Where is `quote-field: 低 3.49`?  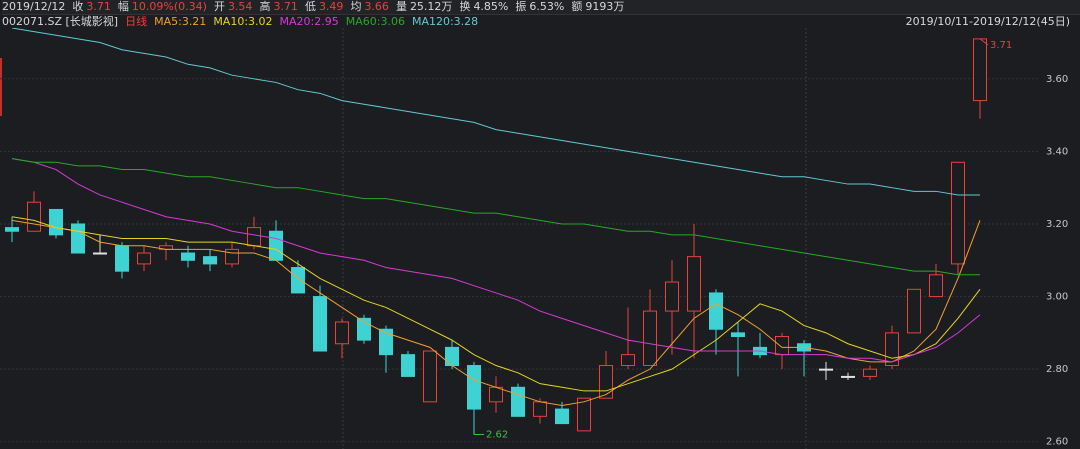
quote-field: 低 3.49 is located at coordinates (324, 7).